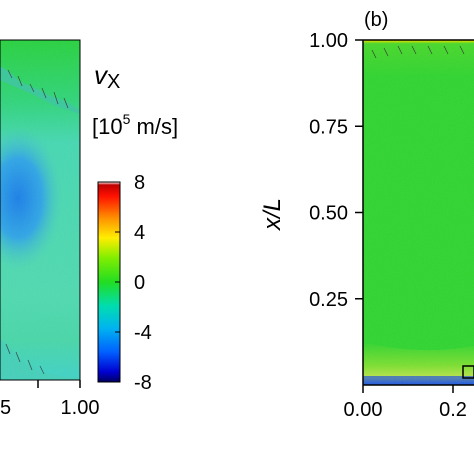 This screenshot has height=474, width=474. I want to click on x-tick-label-a-0: 5, so click(5, 408).